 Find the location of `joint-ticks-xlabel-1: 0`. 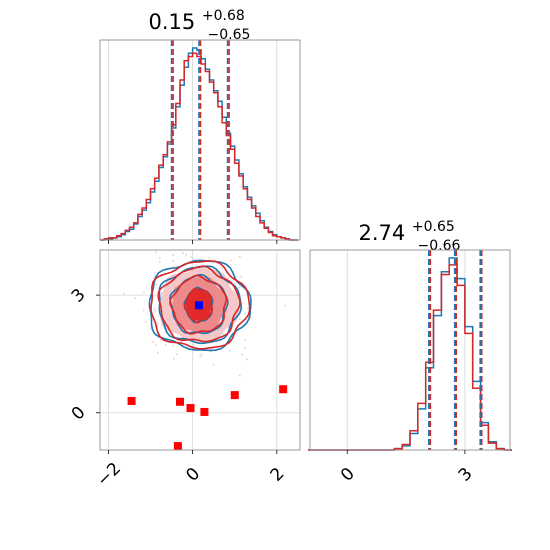

joint-ticks-xlabel-1: 0 is located at coordinates (193, 475).